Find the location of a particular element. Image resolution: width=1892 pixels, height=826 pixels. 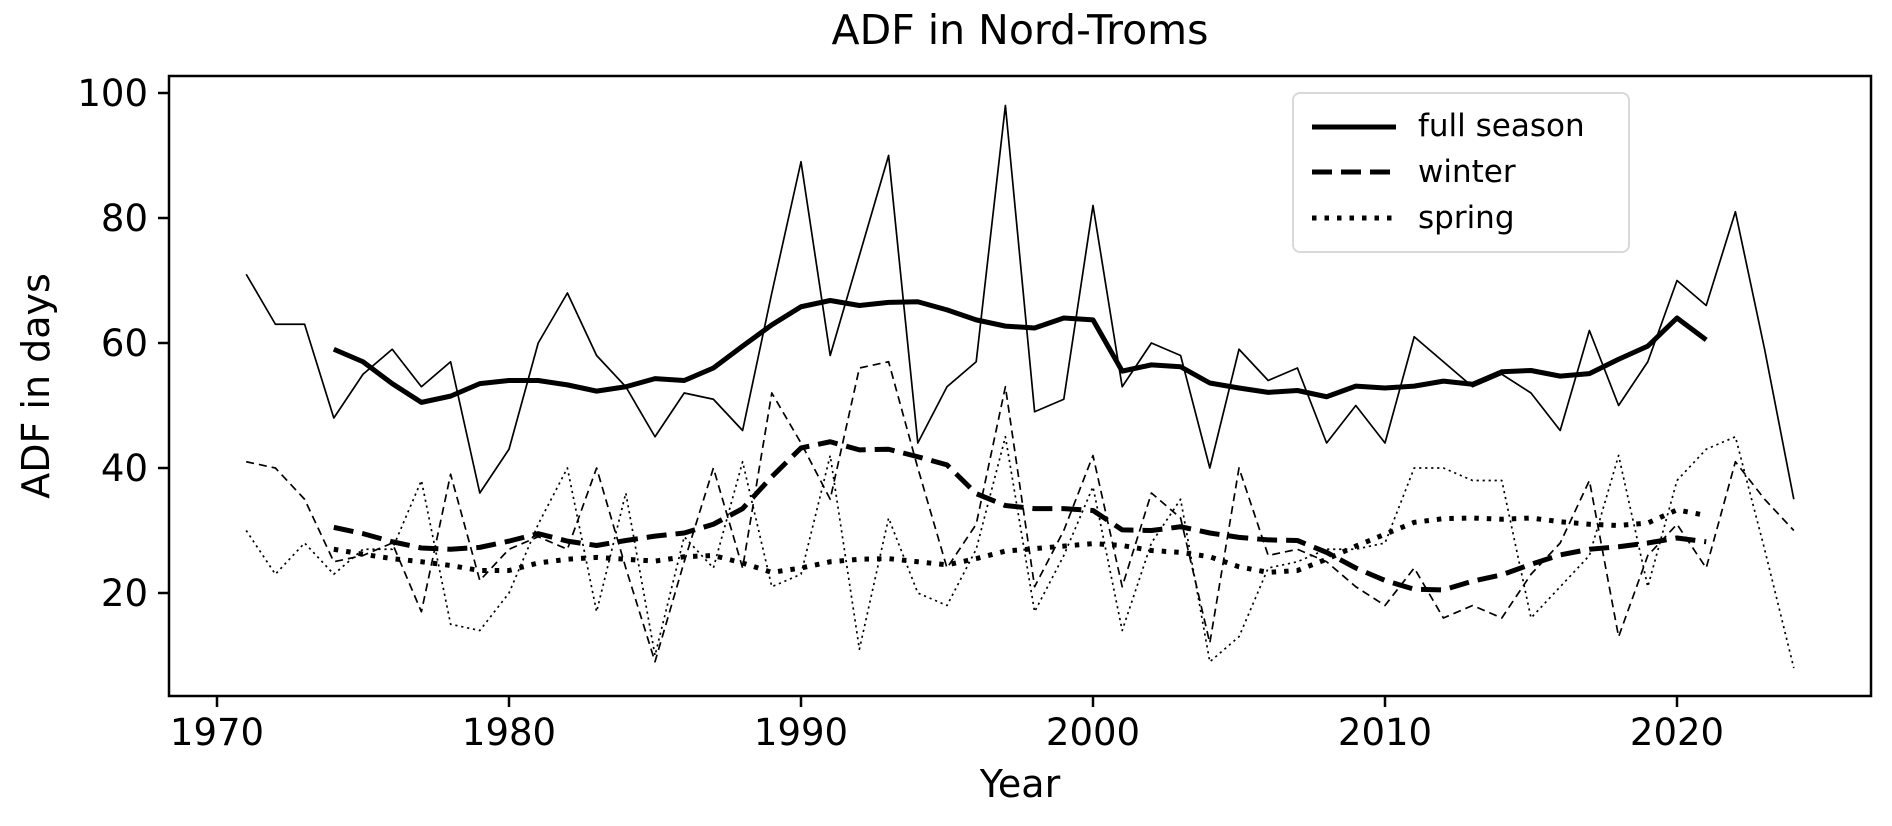

legend: full season winter spring is located at coordinates (1461, 172).